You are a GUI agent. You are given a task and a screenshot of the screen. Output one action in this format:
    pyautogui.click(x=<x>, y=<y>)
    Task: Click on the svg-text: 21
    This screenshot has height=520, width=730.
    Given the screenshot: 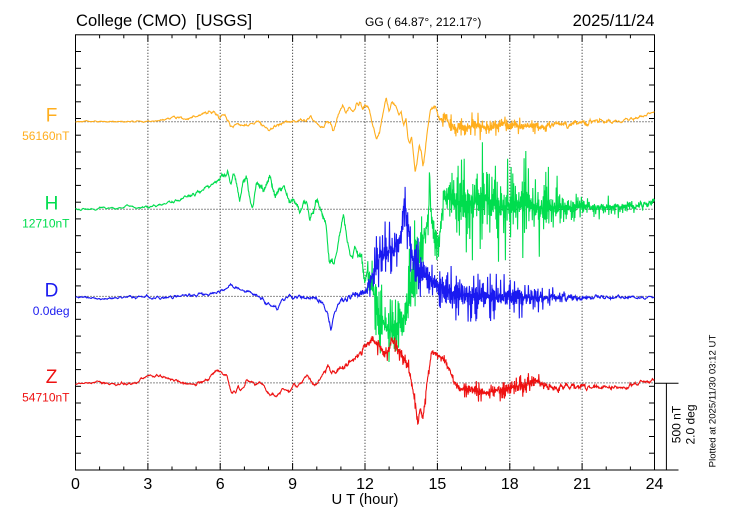 What is the action you would take?
    pyautogui.click(x=582, y=484)
    